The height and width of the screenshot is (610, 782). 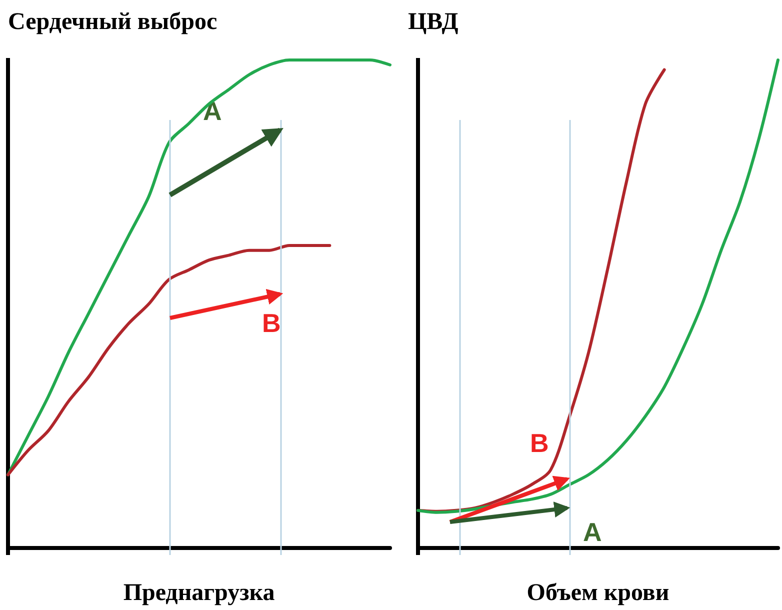 What do you see at coordinates (433, 22) in the screenshot?
I see `y-axis-title: ЦВД` at bounding box center [433, 22].